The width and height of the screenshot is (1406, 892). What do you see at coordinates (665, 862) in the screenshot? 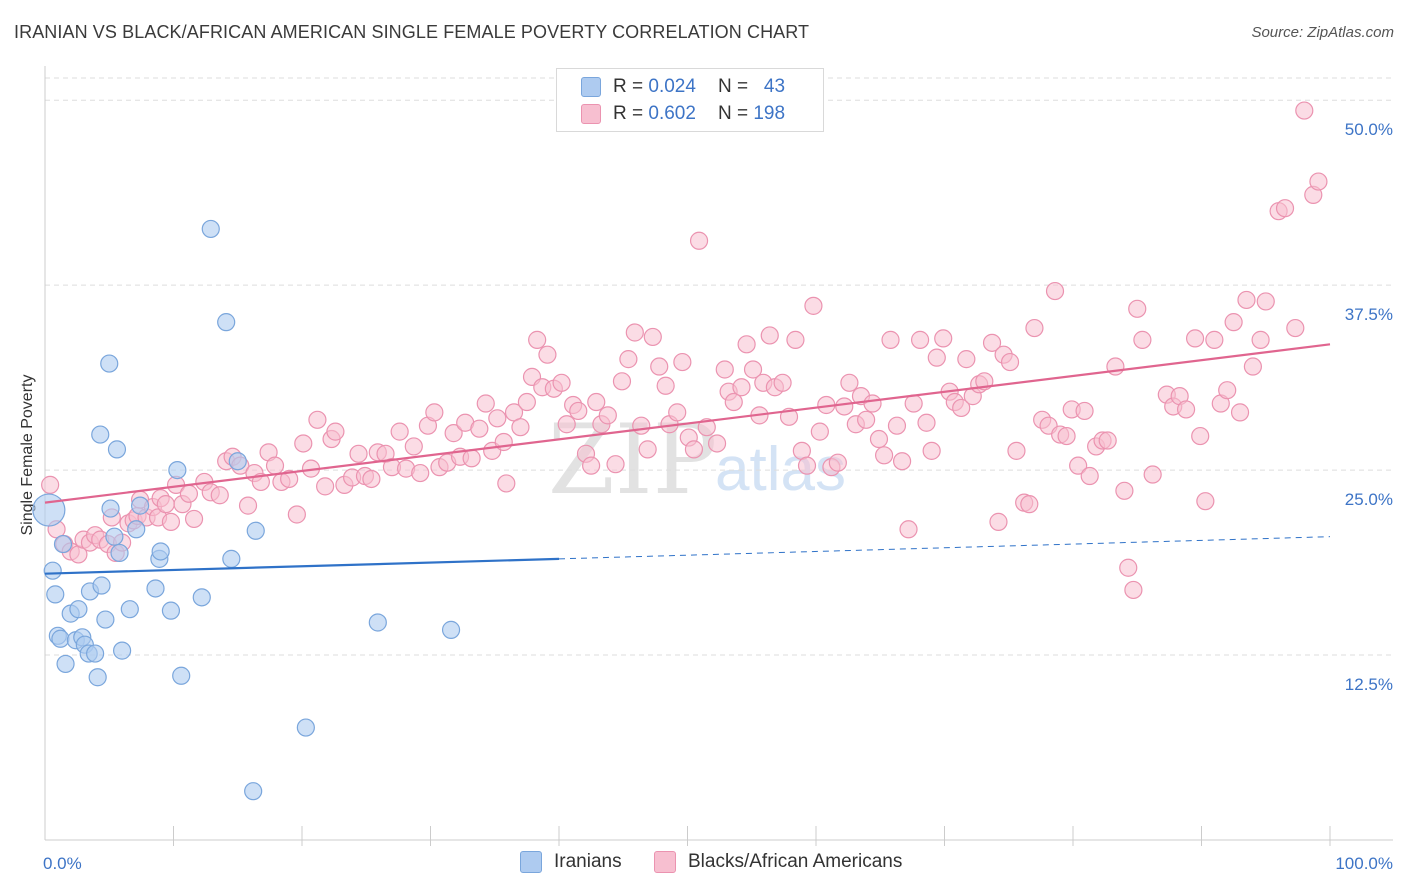
I see `legend-swatch-blacks` at bounding box center [665, 862].